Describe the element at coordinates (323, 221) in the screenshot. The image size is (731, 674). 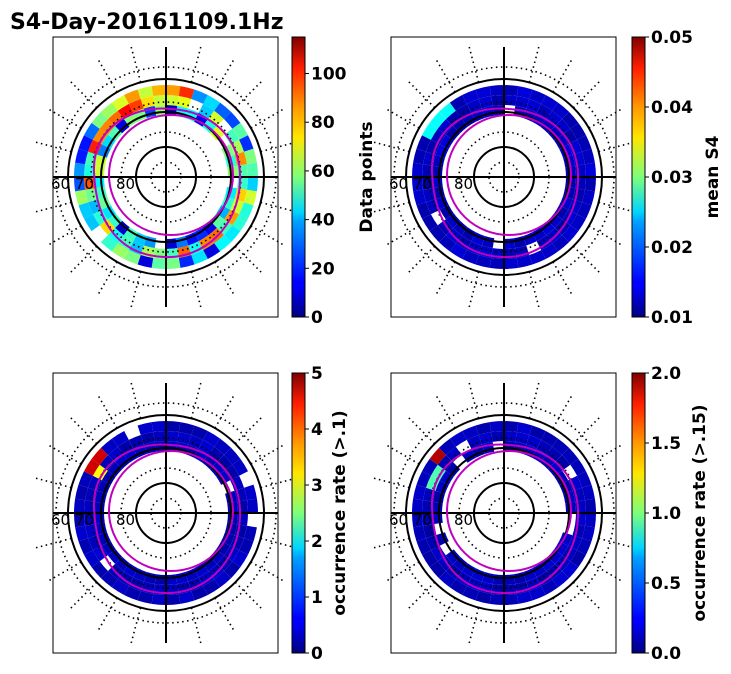
I see `colorbar-tick-label: 40` at that location.